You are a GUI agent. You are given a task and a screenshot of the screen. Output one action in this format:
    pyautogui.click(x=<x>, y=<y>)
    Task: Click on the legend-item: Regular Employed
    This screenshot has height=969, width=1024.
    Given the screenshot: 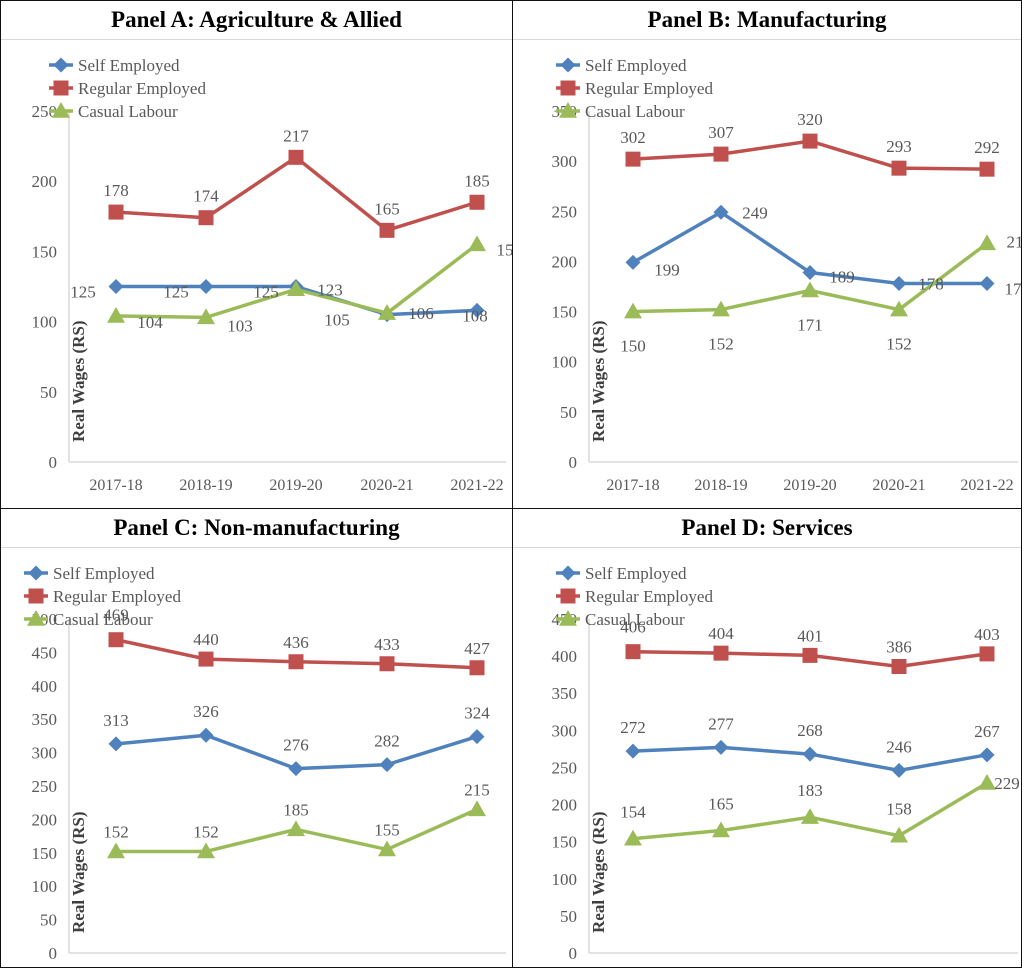 What is the action you would take?
    pyautogui.click(x=127, y=88)
    